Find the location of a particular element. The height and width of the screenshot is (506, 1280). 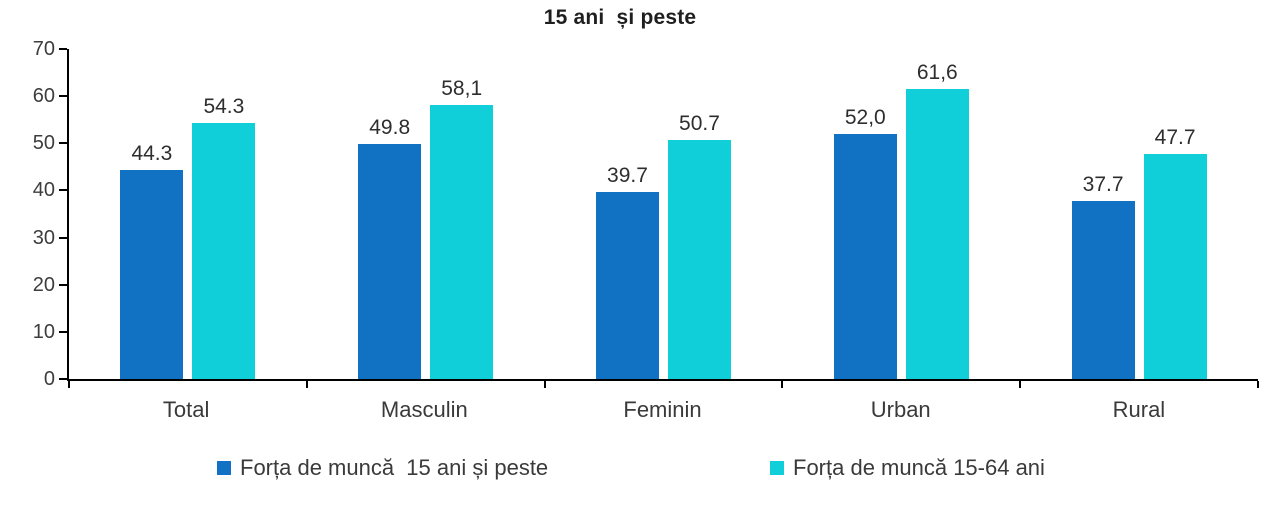

x-axis-category-label: Total is located at coordinates (186, 409).